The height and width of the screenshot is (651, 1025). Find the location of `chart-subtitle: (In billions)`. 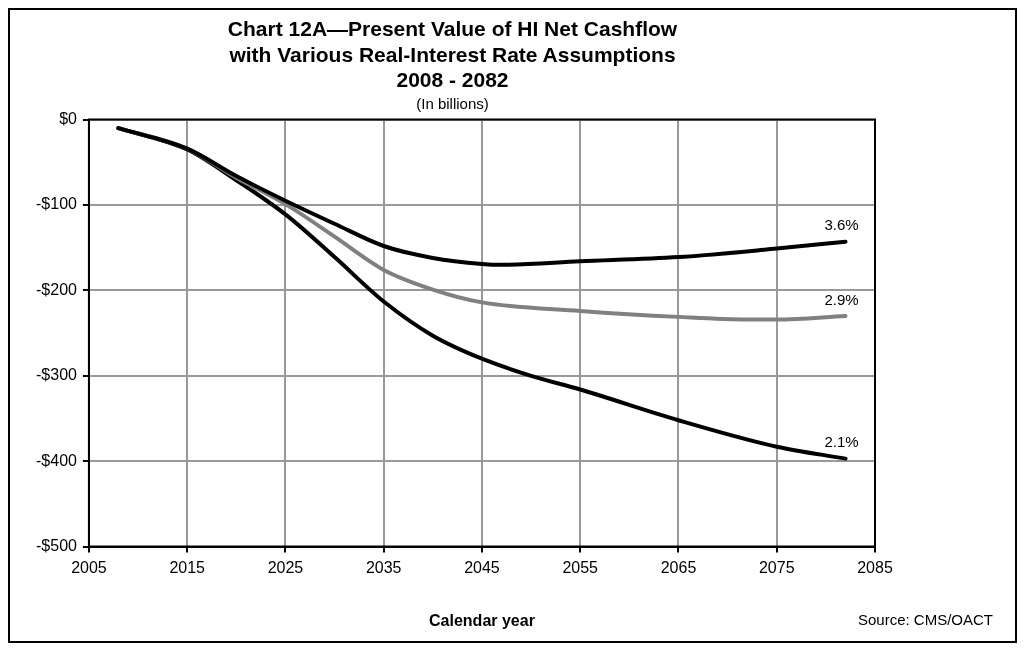

chart-subtitle: (In billions) is located at coordinates (452, 103).